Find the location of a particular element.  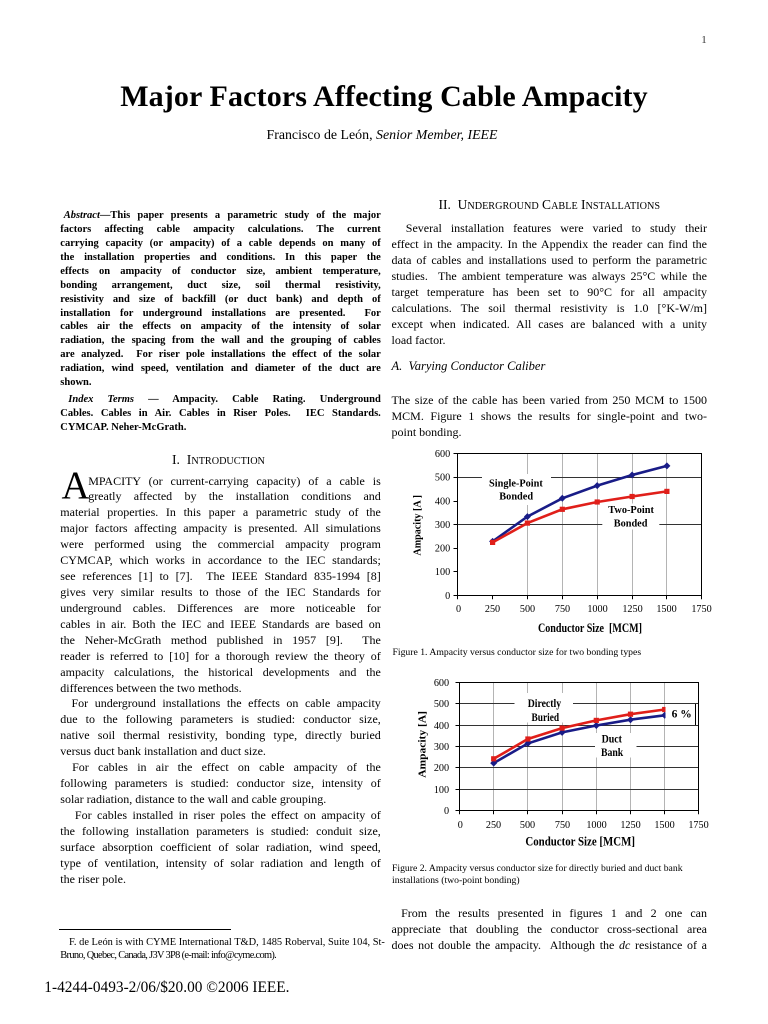

svg-text: Single-Point is located at coordinates (516, 484).